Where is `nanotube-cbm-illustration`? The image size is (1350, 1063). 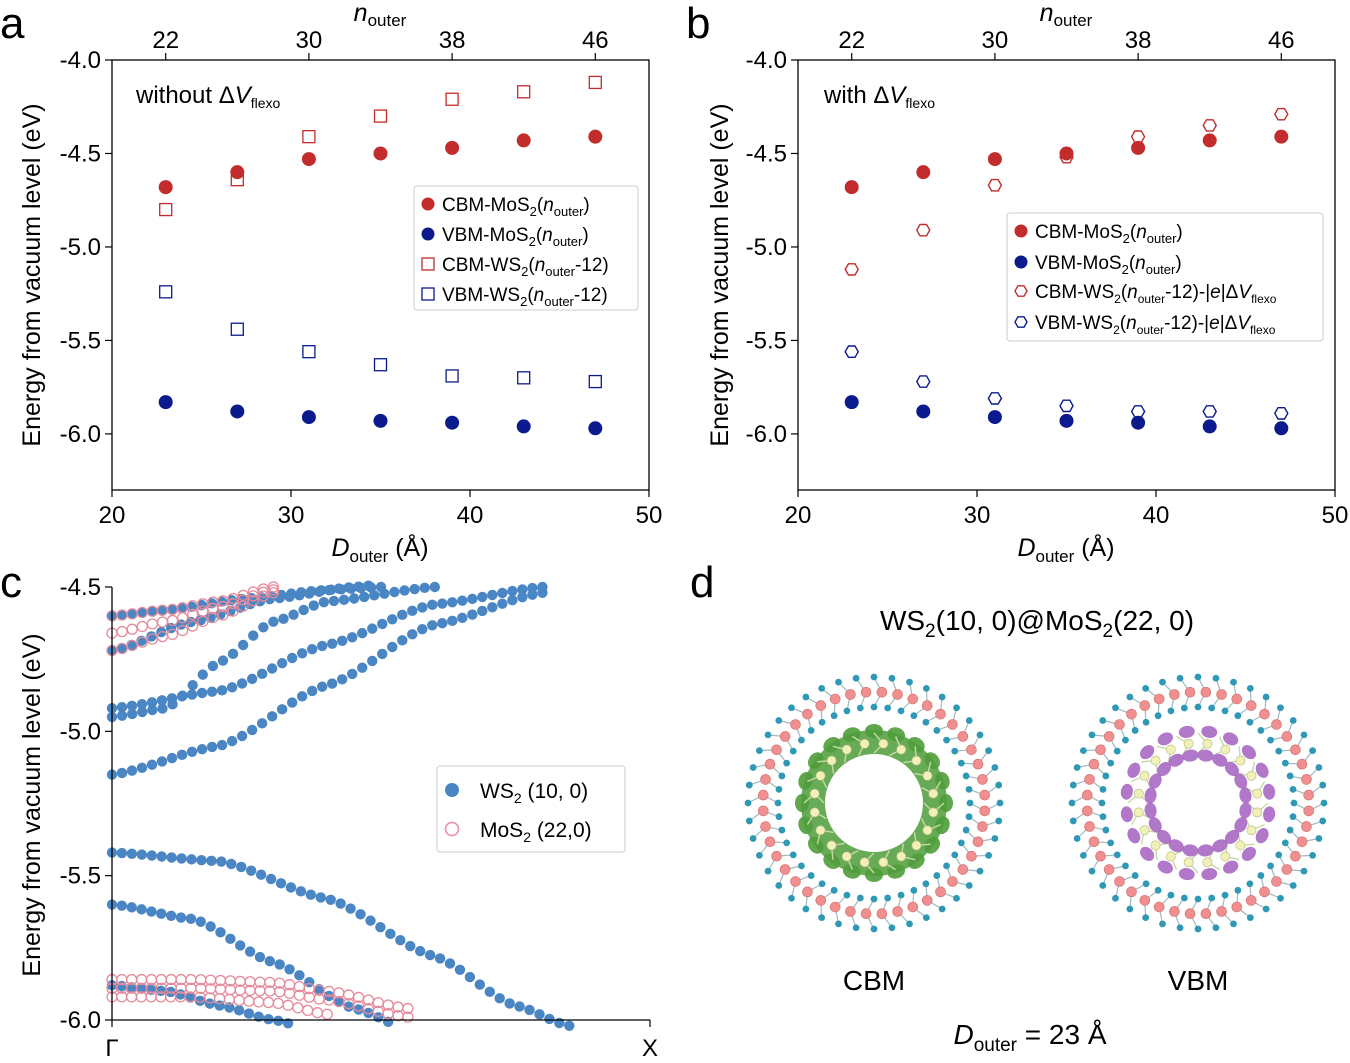
nanotube-cbm-illustration is located at coordinates (874, 803).